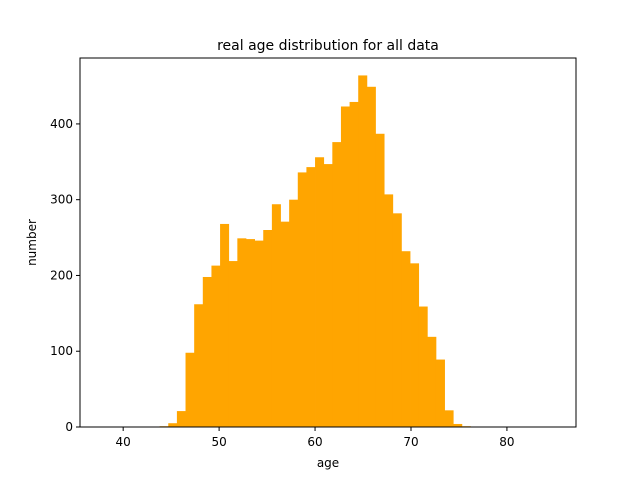  What do you see at coordinates (328, 46) in the screenshot?
I see `chart-title: real age distribution for all data` at bounding box center [328, 46].